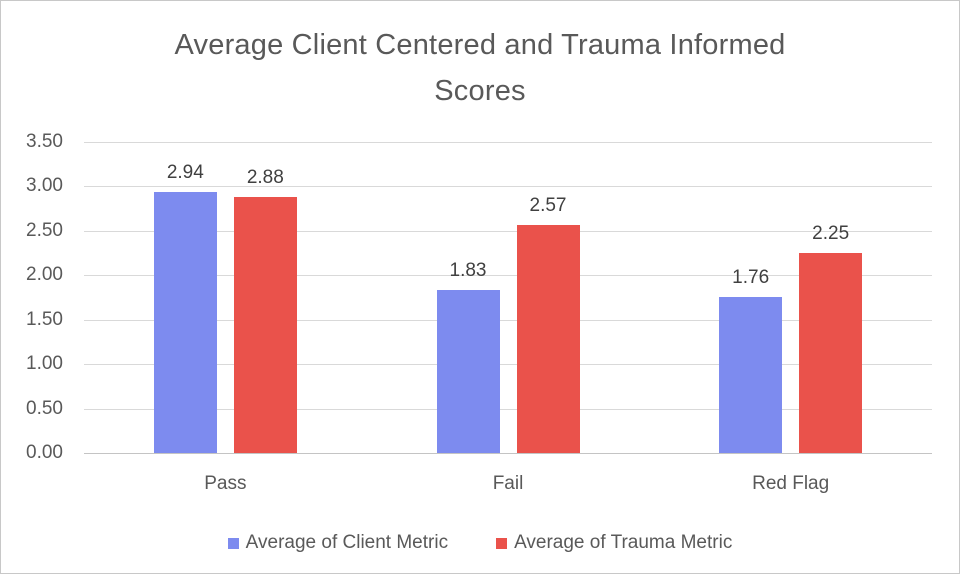  What do you see at coordinates (751, 277) in the screenshot?
I see `bar-value-label: 1.76` at bounding box center [751, 277].